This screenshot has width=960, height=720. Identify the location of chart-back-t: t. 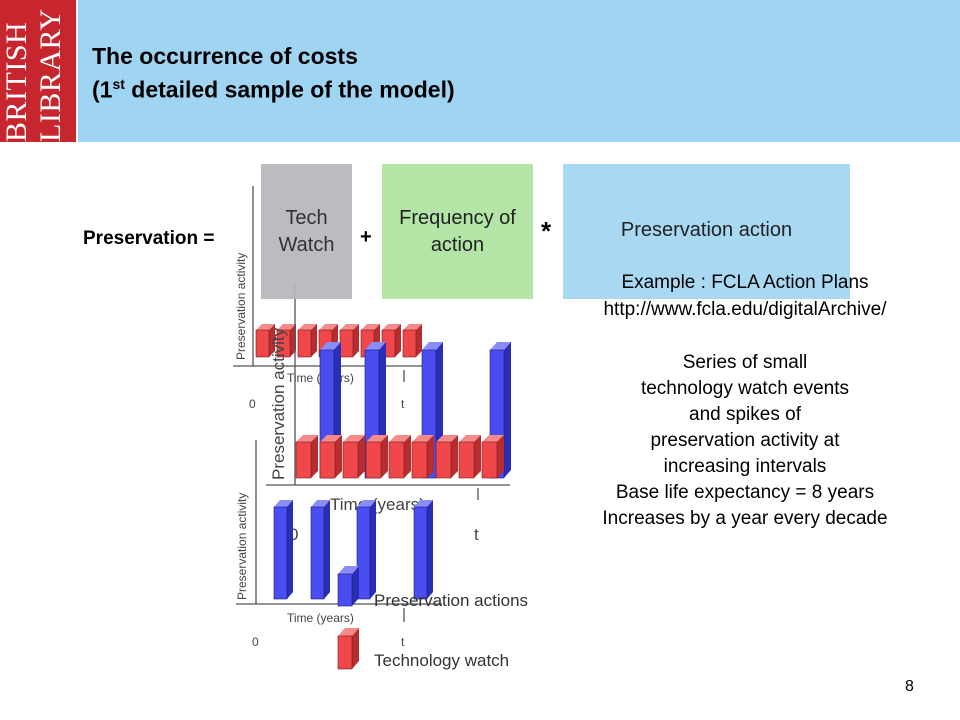
(403, 404).